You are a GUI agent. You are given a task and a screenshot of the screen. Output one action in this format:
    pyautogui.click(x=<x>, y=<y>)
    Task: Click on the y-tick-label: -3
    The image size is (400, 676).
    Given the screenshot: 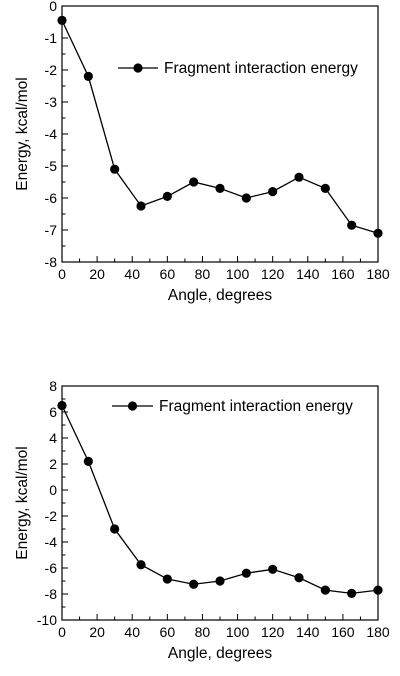 What is the action you would take?
    pyautogui.click(x=51, y=102)
    